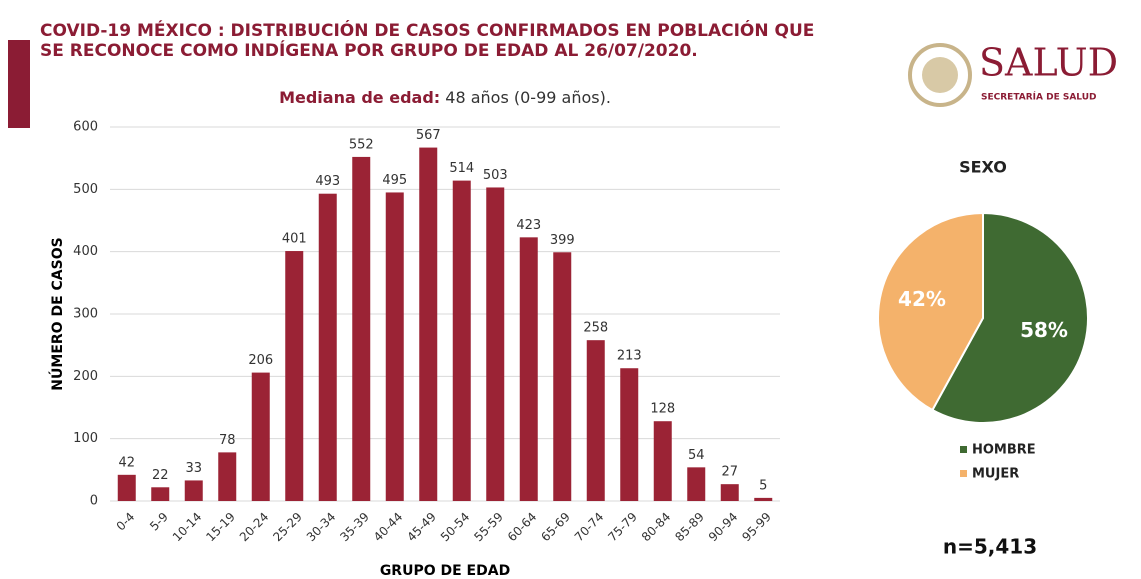  Describe the element at coordinates (193, 468) in the screenshot. I see `value-label: 33` at that location.